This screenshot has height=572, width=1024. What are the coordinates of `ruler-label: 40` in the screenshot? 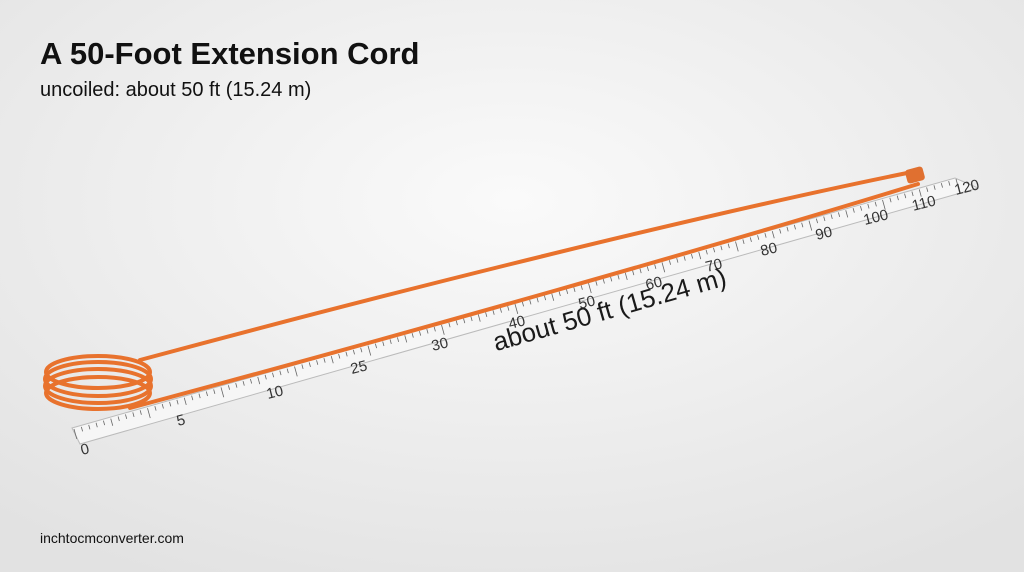 It's located at (517, 322).